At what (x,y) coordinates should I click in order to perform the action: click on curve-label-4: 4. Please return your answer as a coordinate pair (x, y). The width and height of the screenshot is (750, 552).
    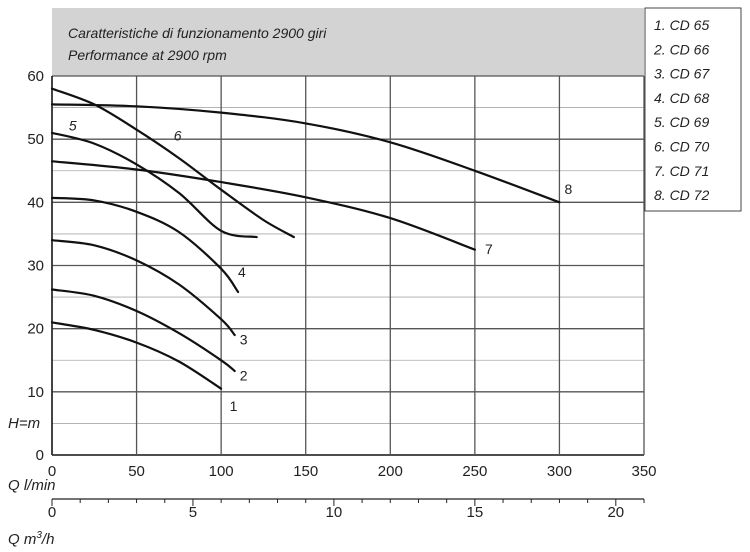
    Looking at the image, I should click on (242, 272).